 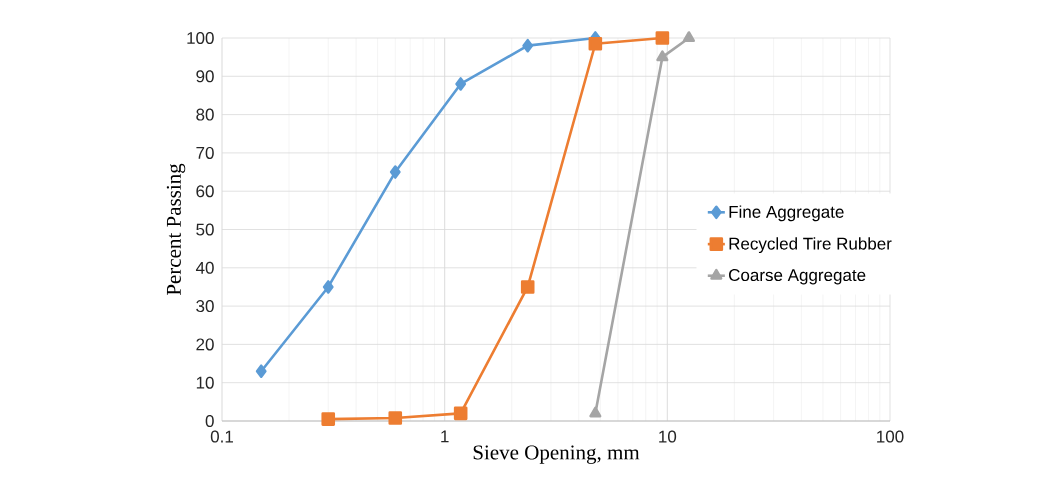 What do you see at coordinates (205, 152) in the screenshot?
I see `y-tick-label: 70` at bounding box center [205, 152].